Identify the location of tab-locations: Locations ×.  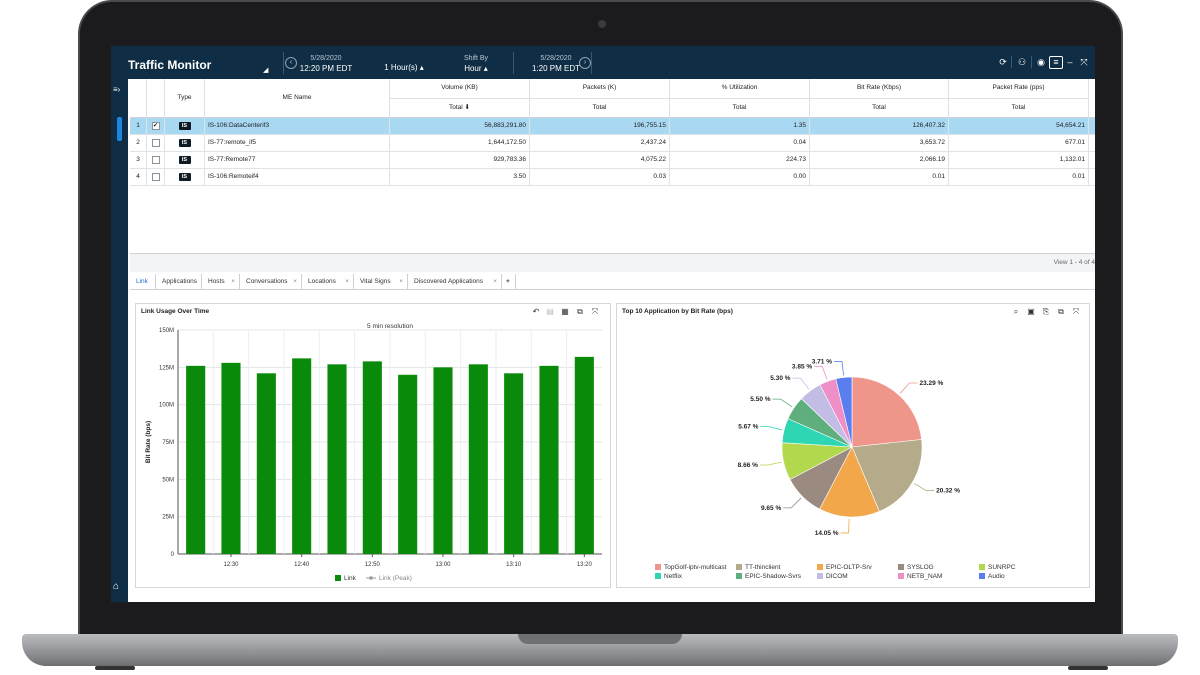
(328, 281).